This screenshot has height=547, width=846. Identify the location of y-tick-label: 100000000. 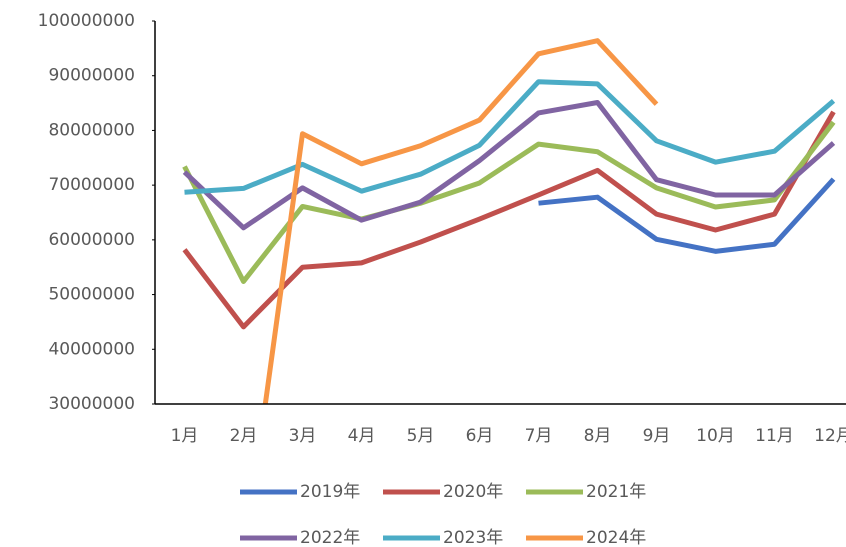
(86, 21).